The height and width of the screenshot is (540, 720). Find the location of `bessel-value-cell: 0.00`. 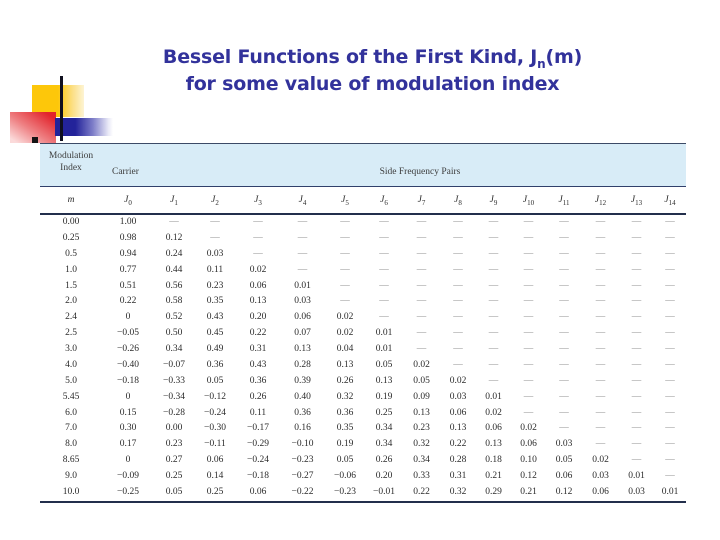

bessel-value-cell: 0.00 is located at coordinates (174, 428).